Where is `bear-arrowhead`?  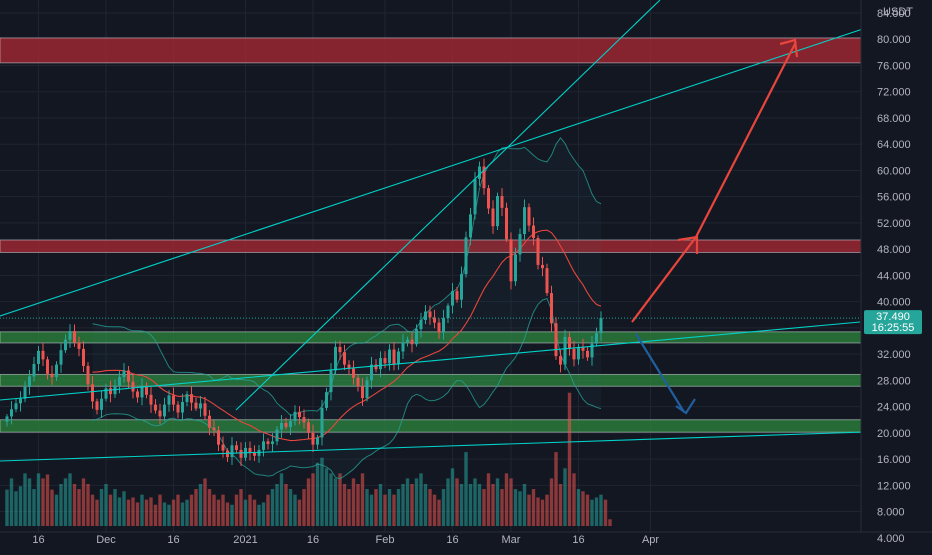
bear-arrowhead is located at coordinates (685, 406).